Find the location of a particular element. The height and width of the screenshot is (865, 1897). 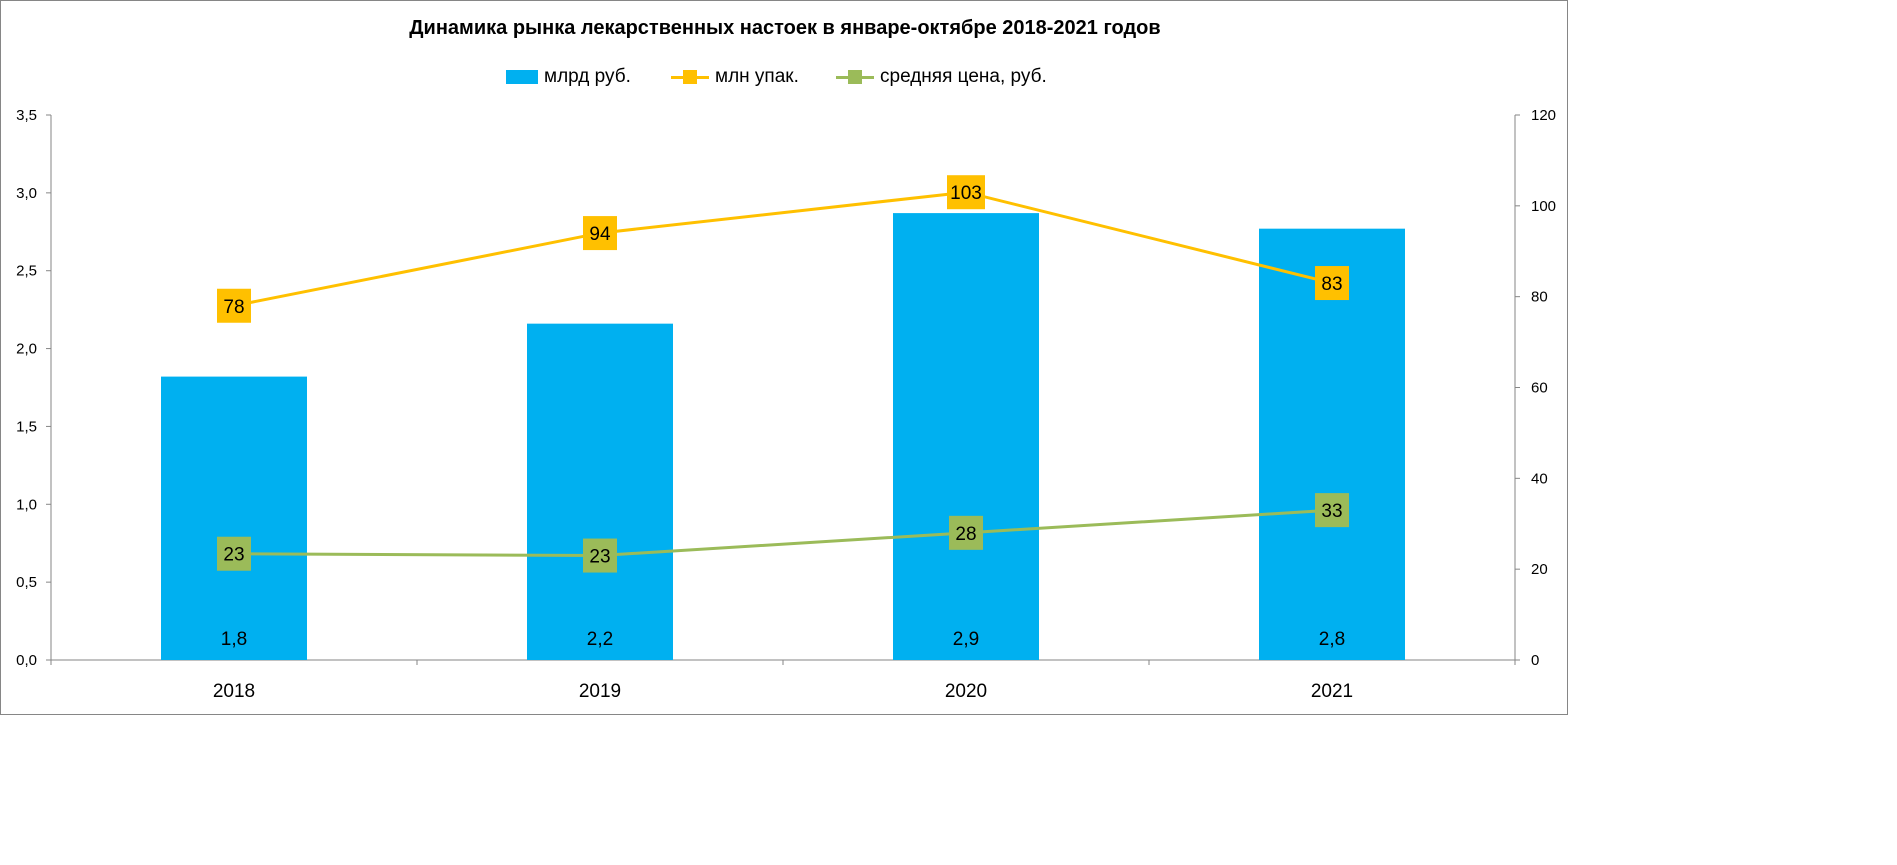

legend-label-bars: млрд руб. is located at coordinates (587, 76).